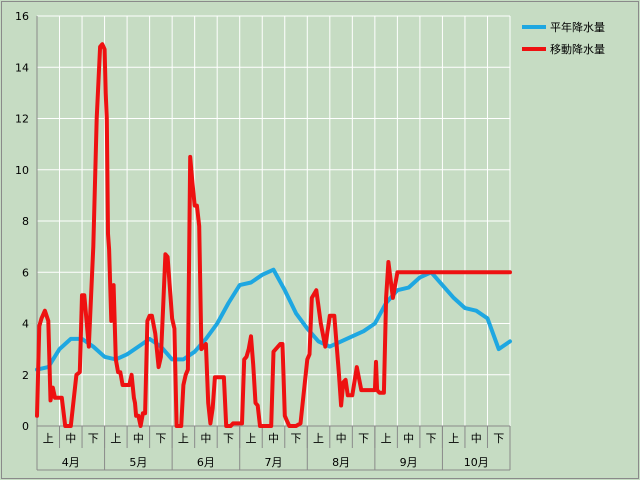 This screenshot has height=480, width=640. What do you see at coordinates (409, 462) in the screenshot?
I see `x-month-label: 9月` at bounding box center [409, 462].